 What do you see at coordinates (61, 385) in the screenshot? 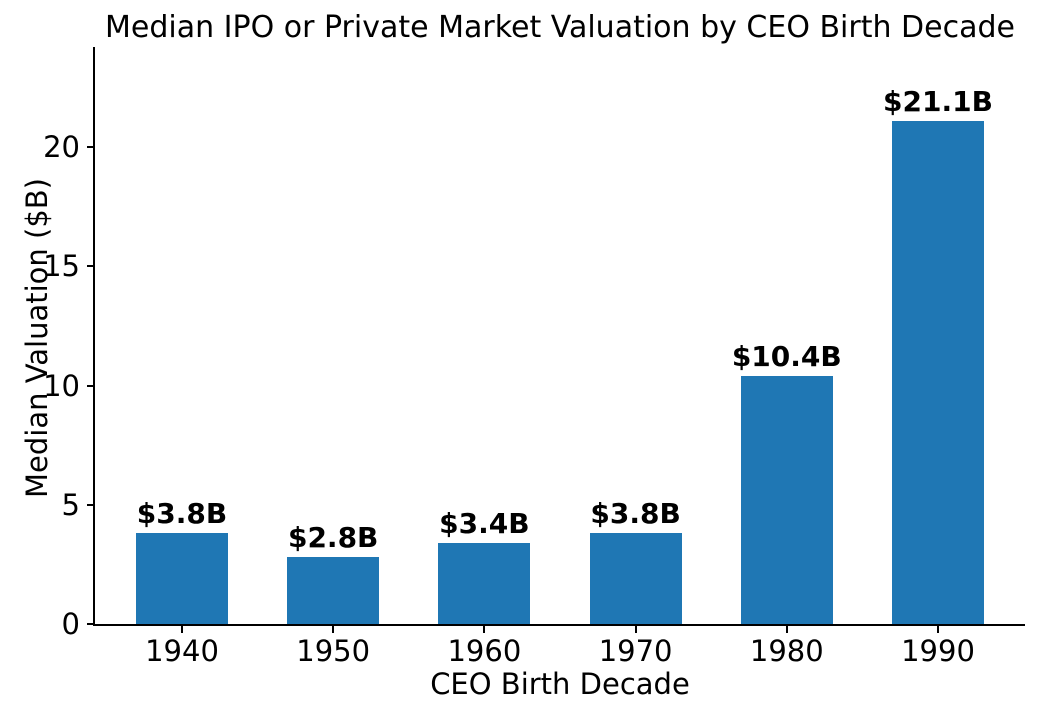
I see `y-tick-label: 10` at bounding box center [61, 385].